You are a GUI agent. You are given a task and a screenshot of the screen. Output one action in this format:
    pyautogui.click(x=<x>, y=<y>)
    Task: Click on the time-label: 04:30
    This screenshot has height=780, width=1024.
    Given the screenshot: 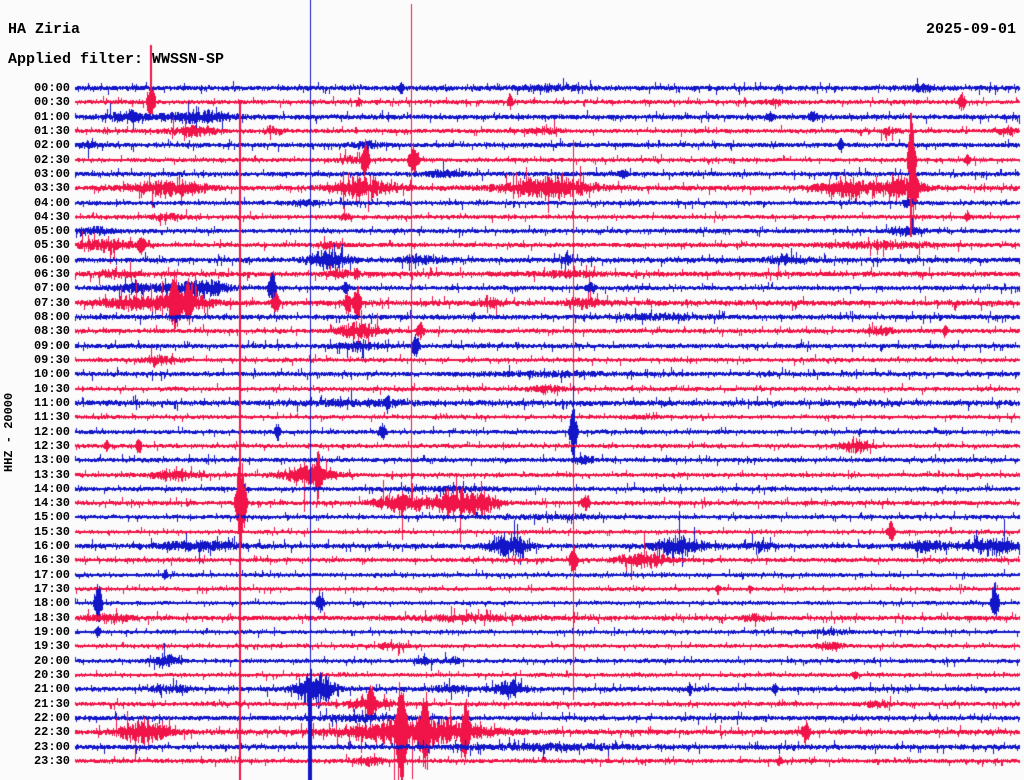 What is the action you would take?
    pyautogui.click(x=51, y=216)
    